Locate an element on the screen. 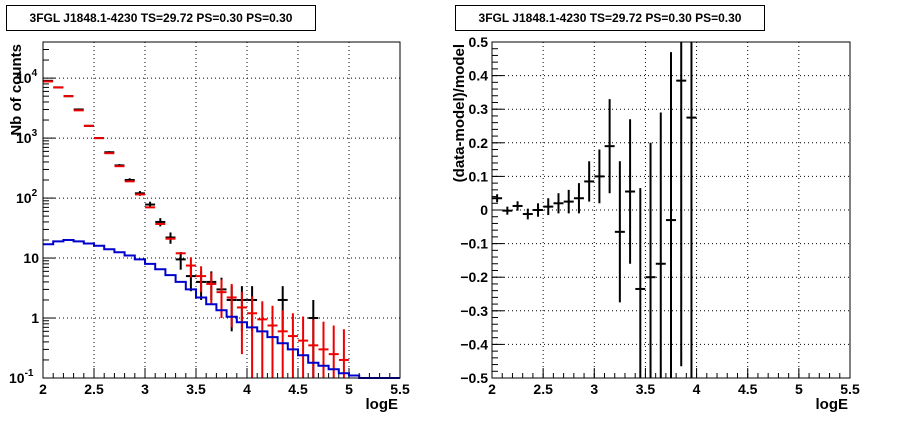 The height and width of the screenshot is (421, 898). y-axis-title: (data-model)/model is located at coordinates (459, 113).